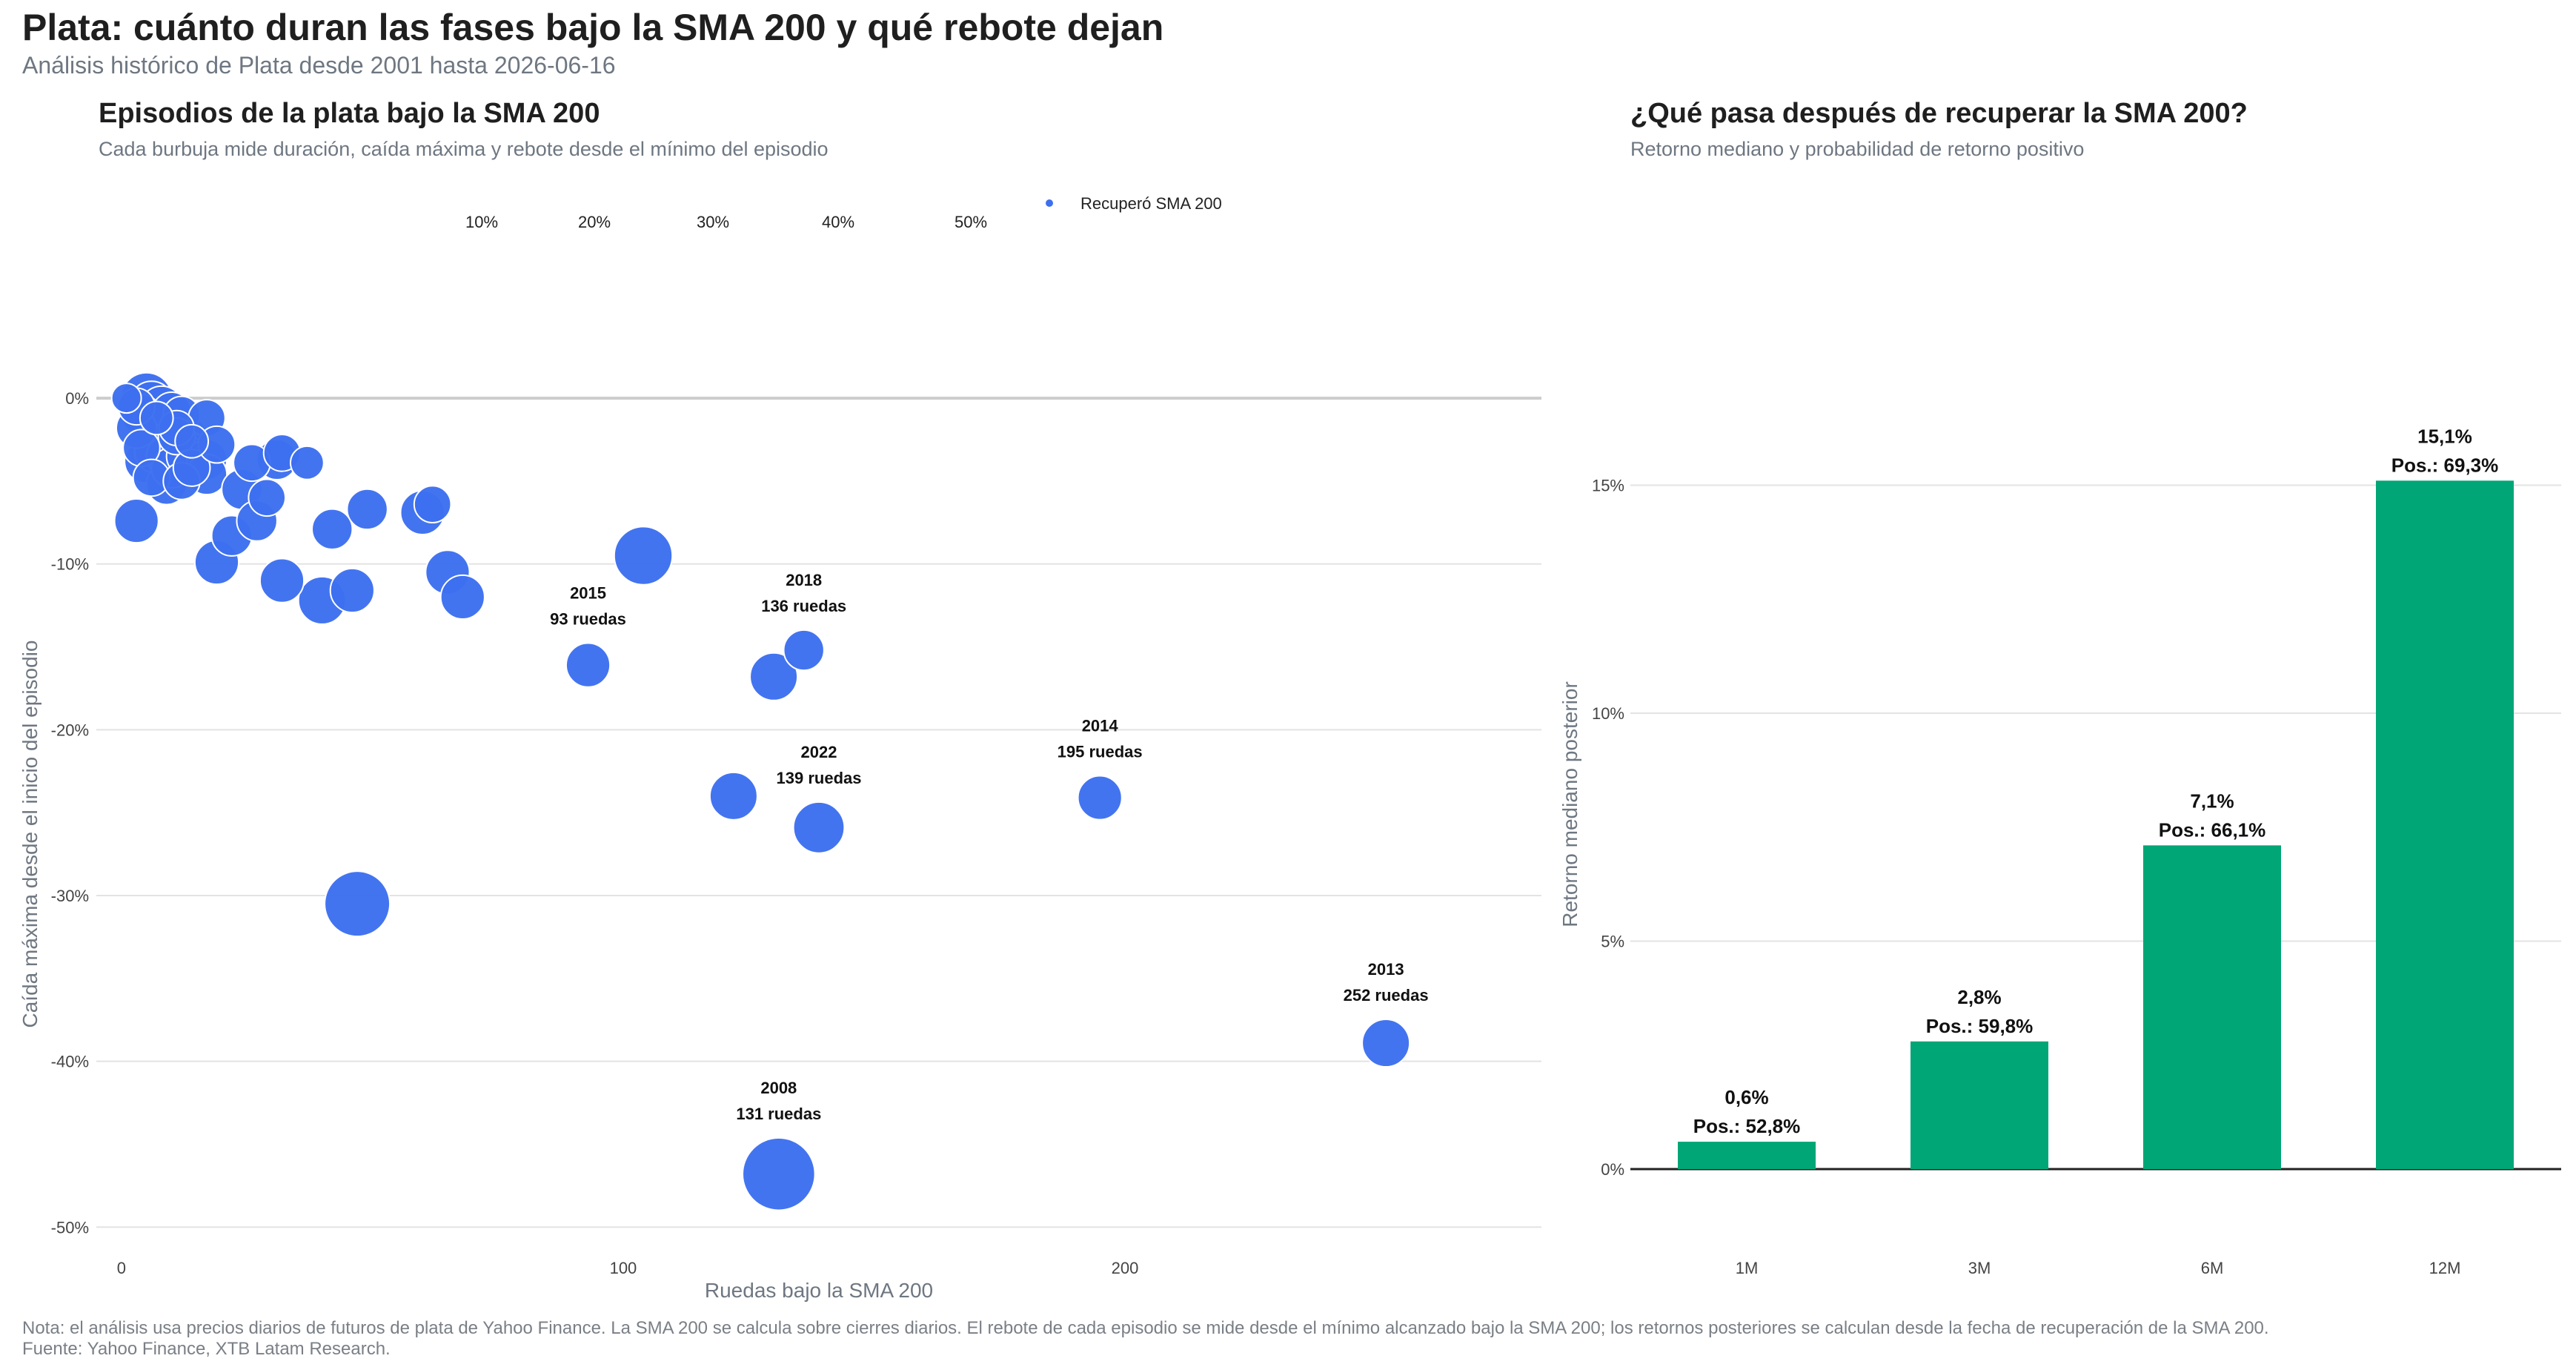 This screenshot has height=1370, width=2576. I want to click on legend-size-label: 20%, so click(594, 222).